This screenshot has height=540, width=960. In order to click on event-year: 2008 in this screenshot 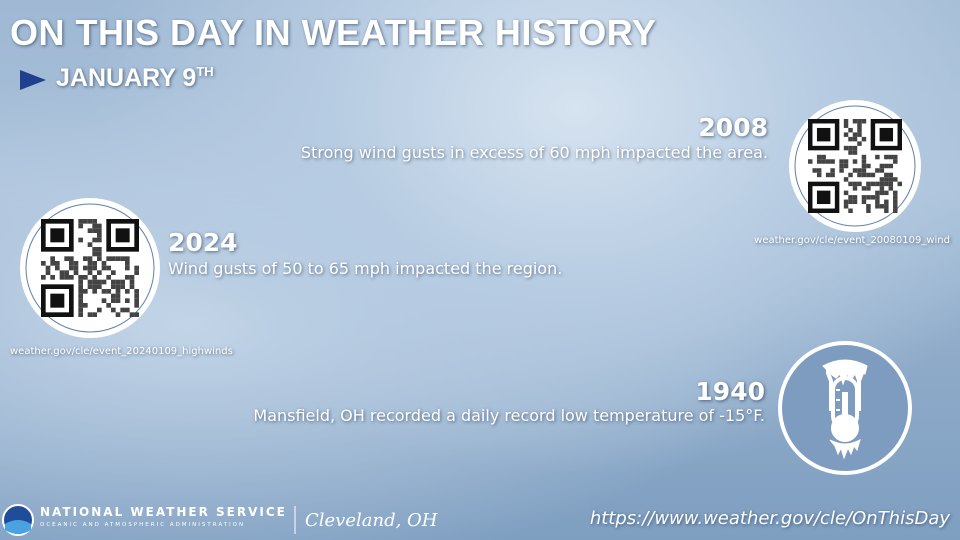, I will do `click(733, 127)`.